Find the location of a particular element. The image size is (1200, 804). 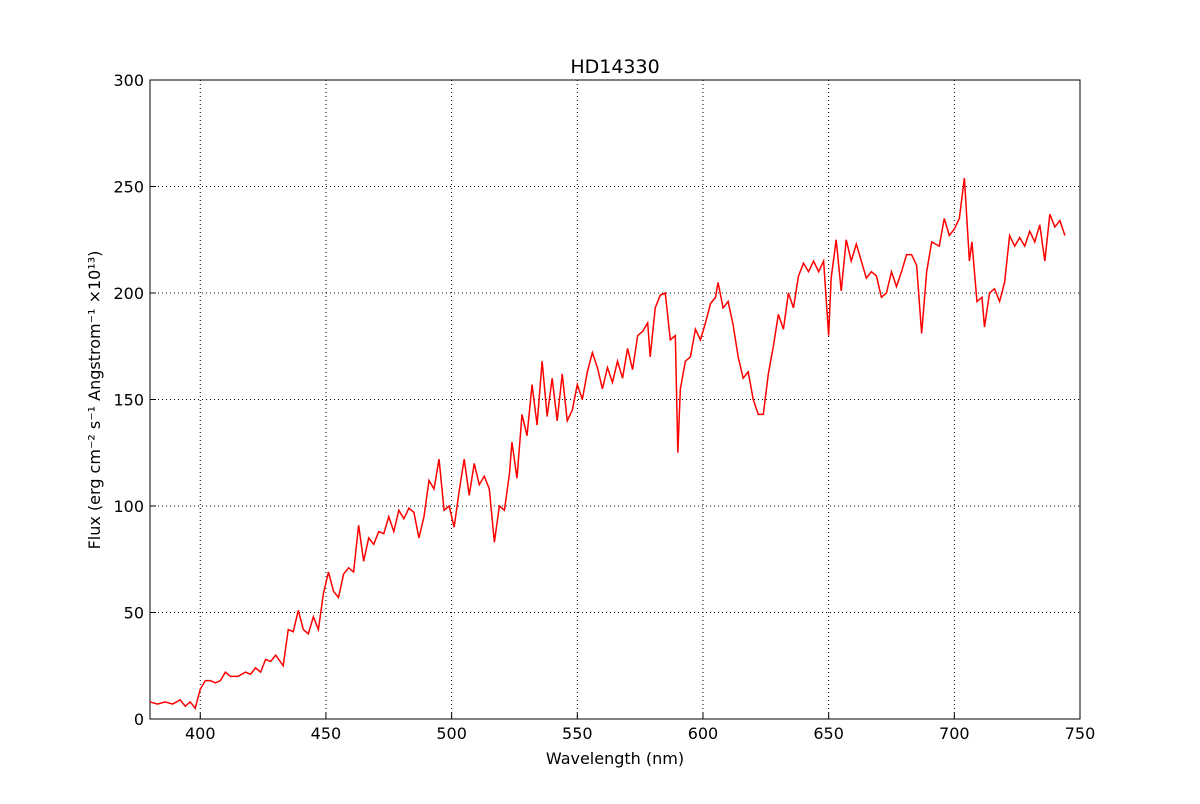

y-tick-label: 150 is located at coordinates (128, 400).